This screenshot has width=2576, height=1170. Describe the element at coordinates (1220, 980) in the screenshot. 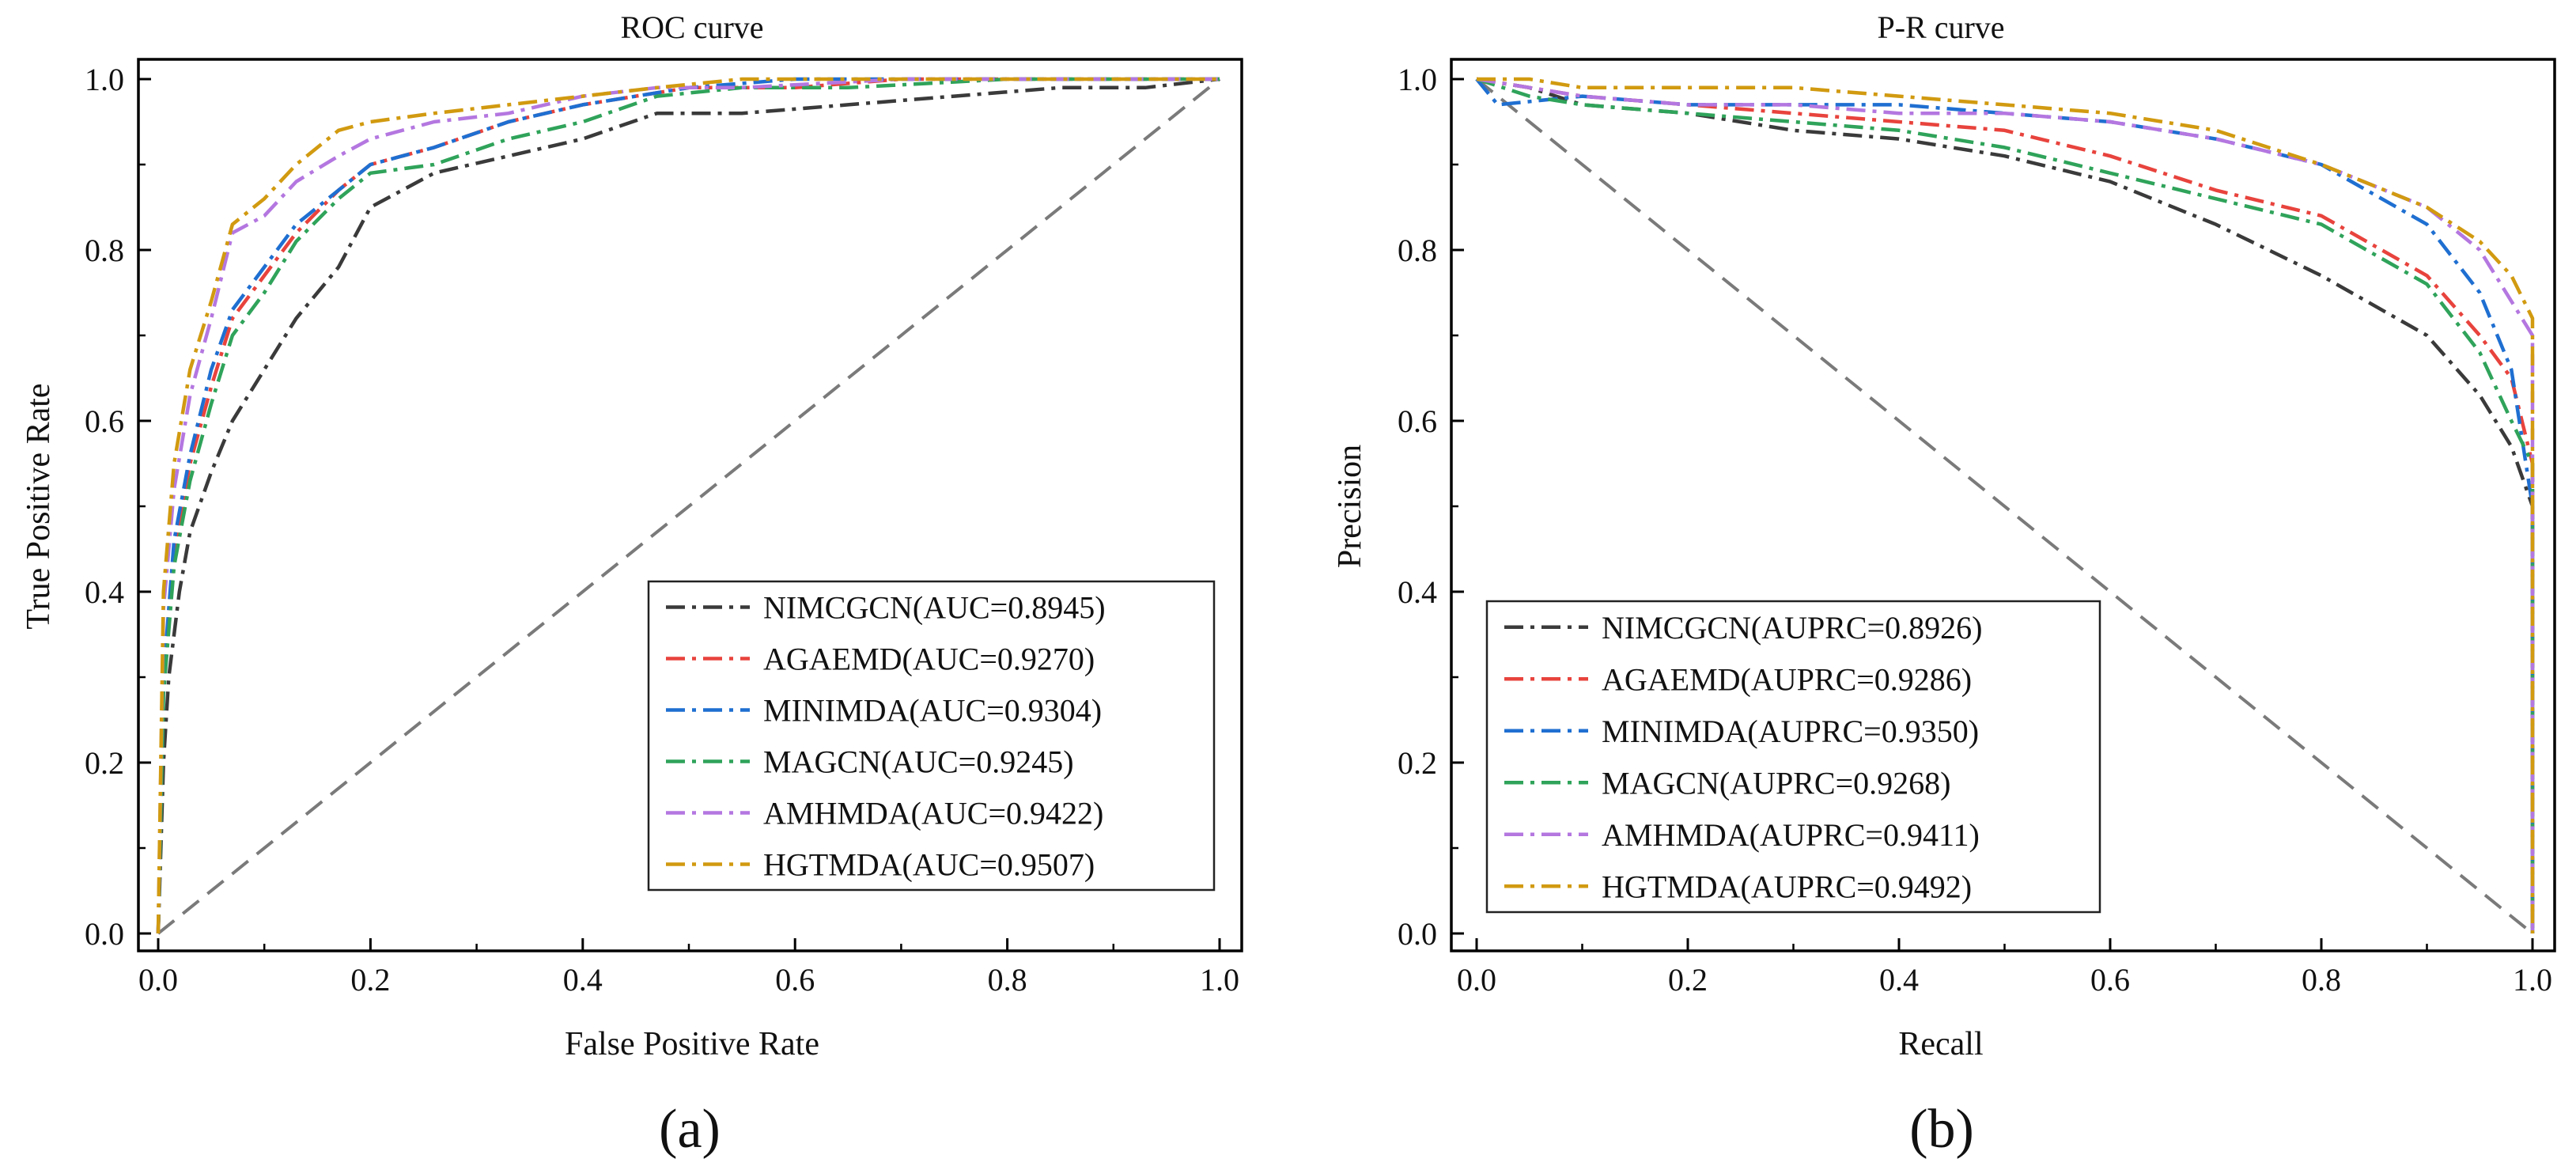

I see `roc-chart-xtick-label: 1.0` at that location.